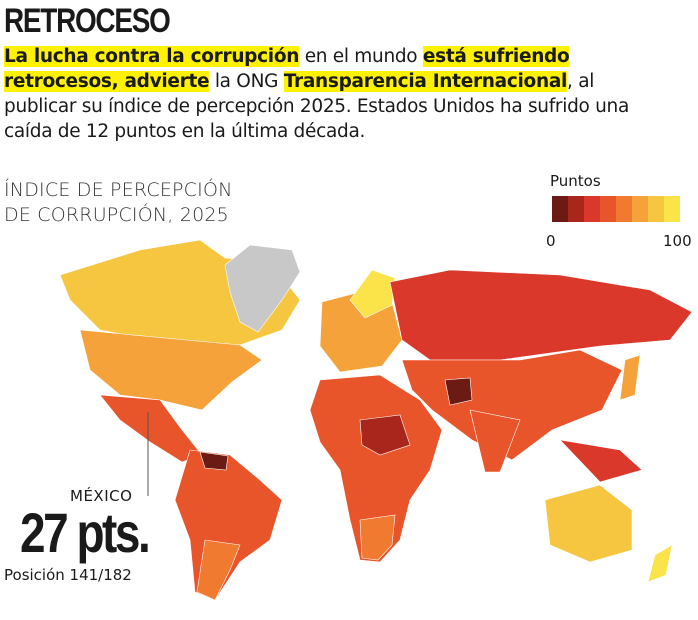 Image resolution: width=698 pixels, height=620 pixels. What do you see at coordinates (630, 377) in the screenshot?
I see `japan` at bounding box center [630, 377].